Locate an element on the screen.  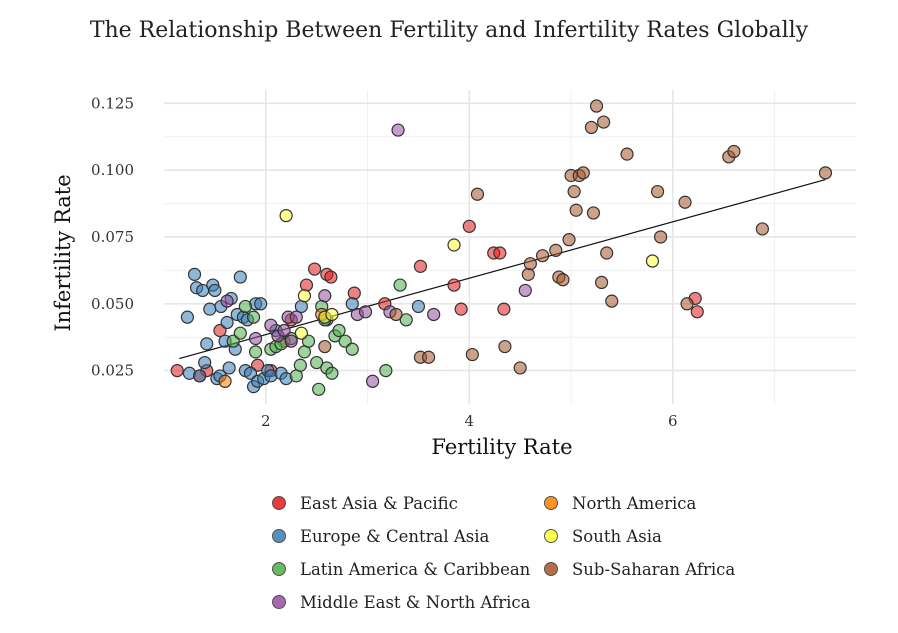
x-tick-label: 4 is located at coordinates (470, 421).